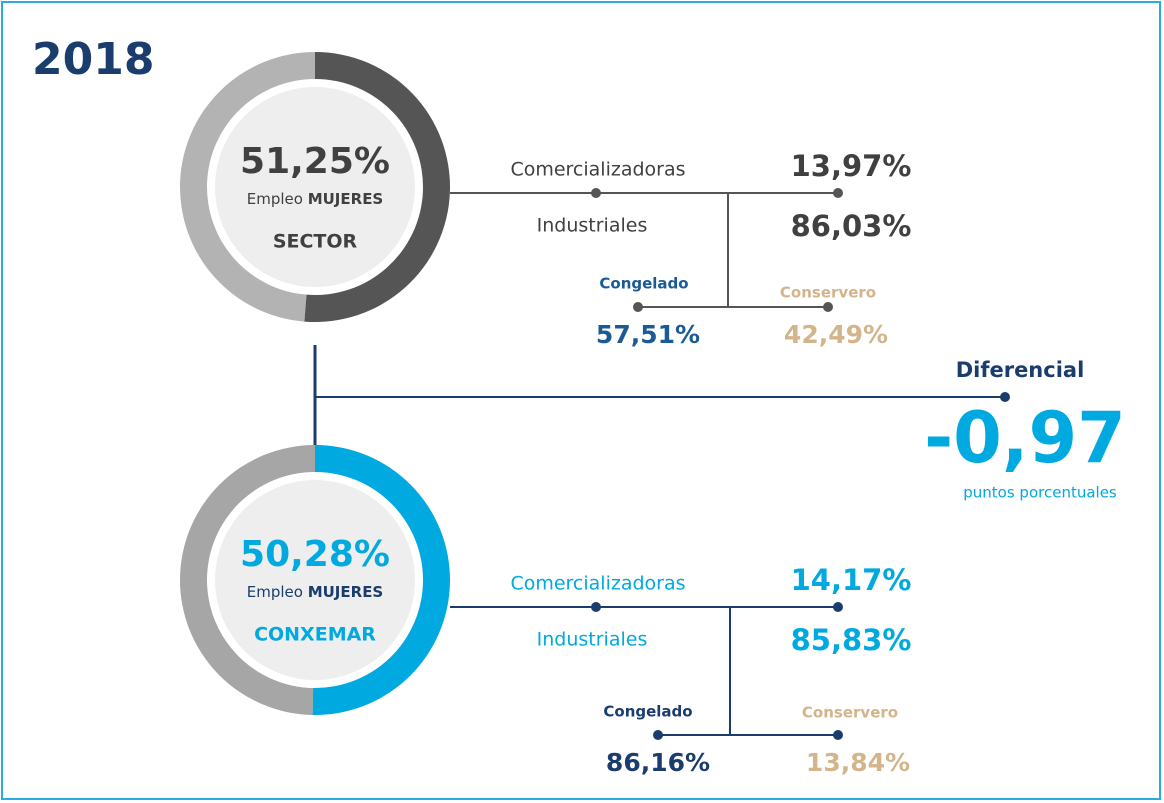 The width and height of the screenshot is (1164, 803). Describe the element at coordinates (658, 762) in the screenshot. I see `sub-share: 86,16%` at that location.